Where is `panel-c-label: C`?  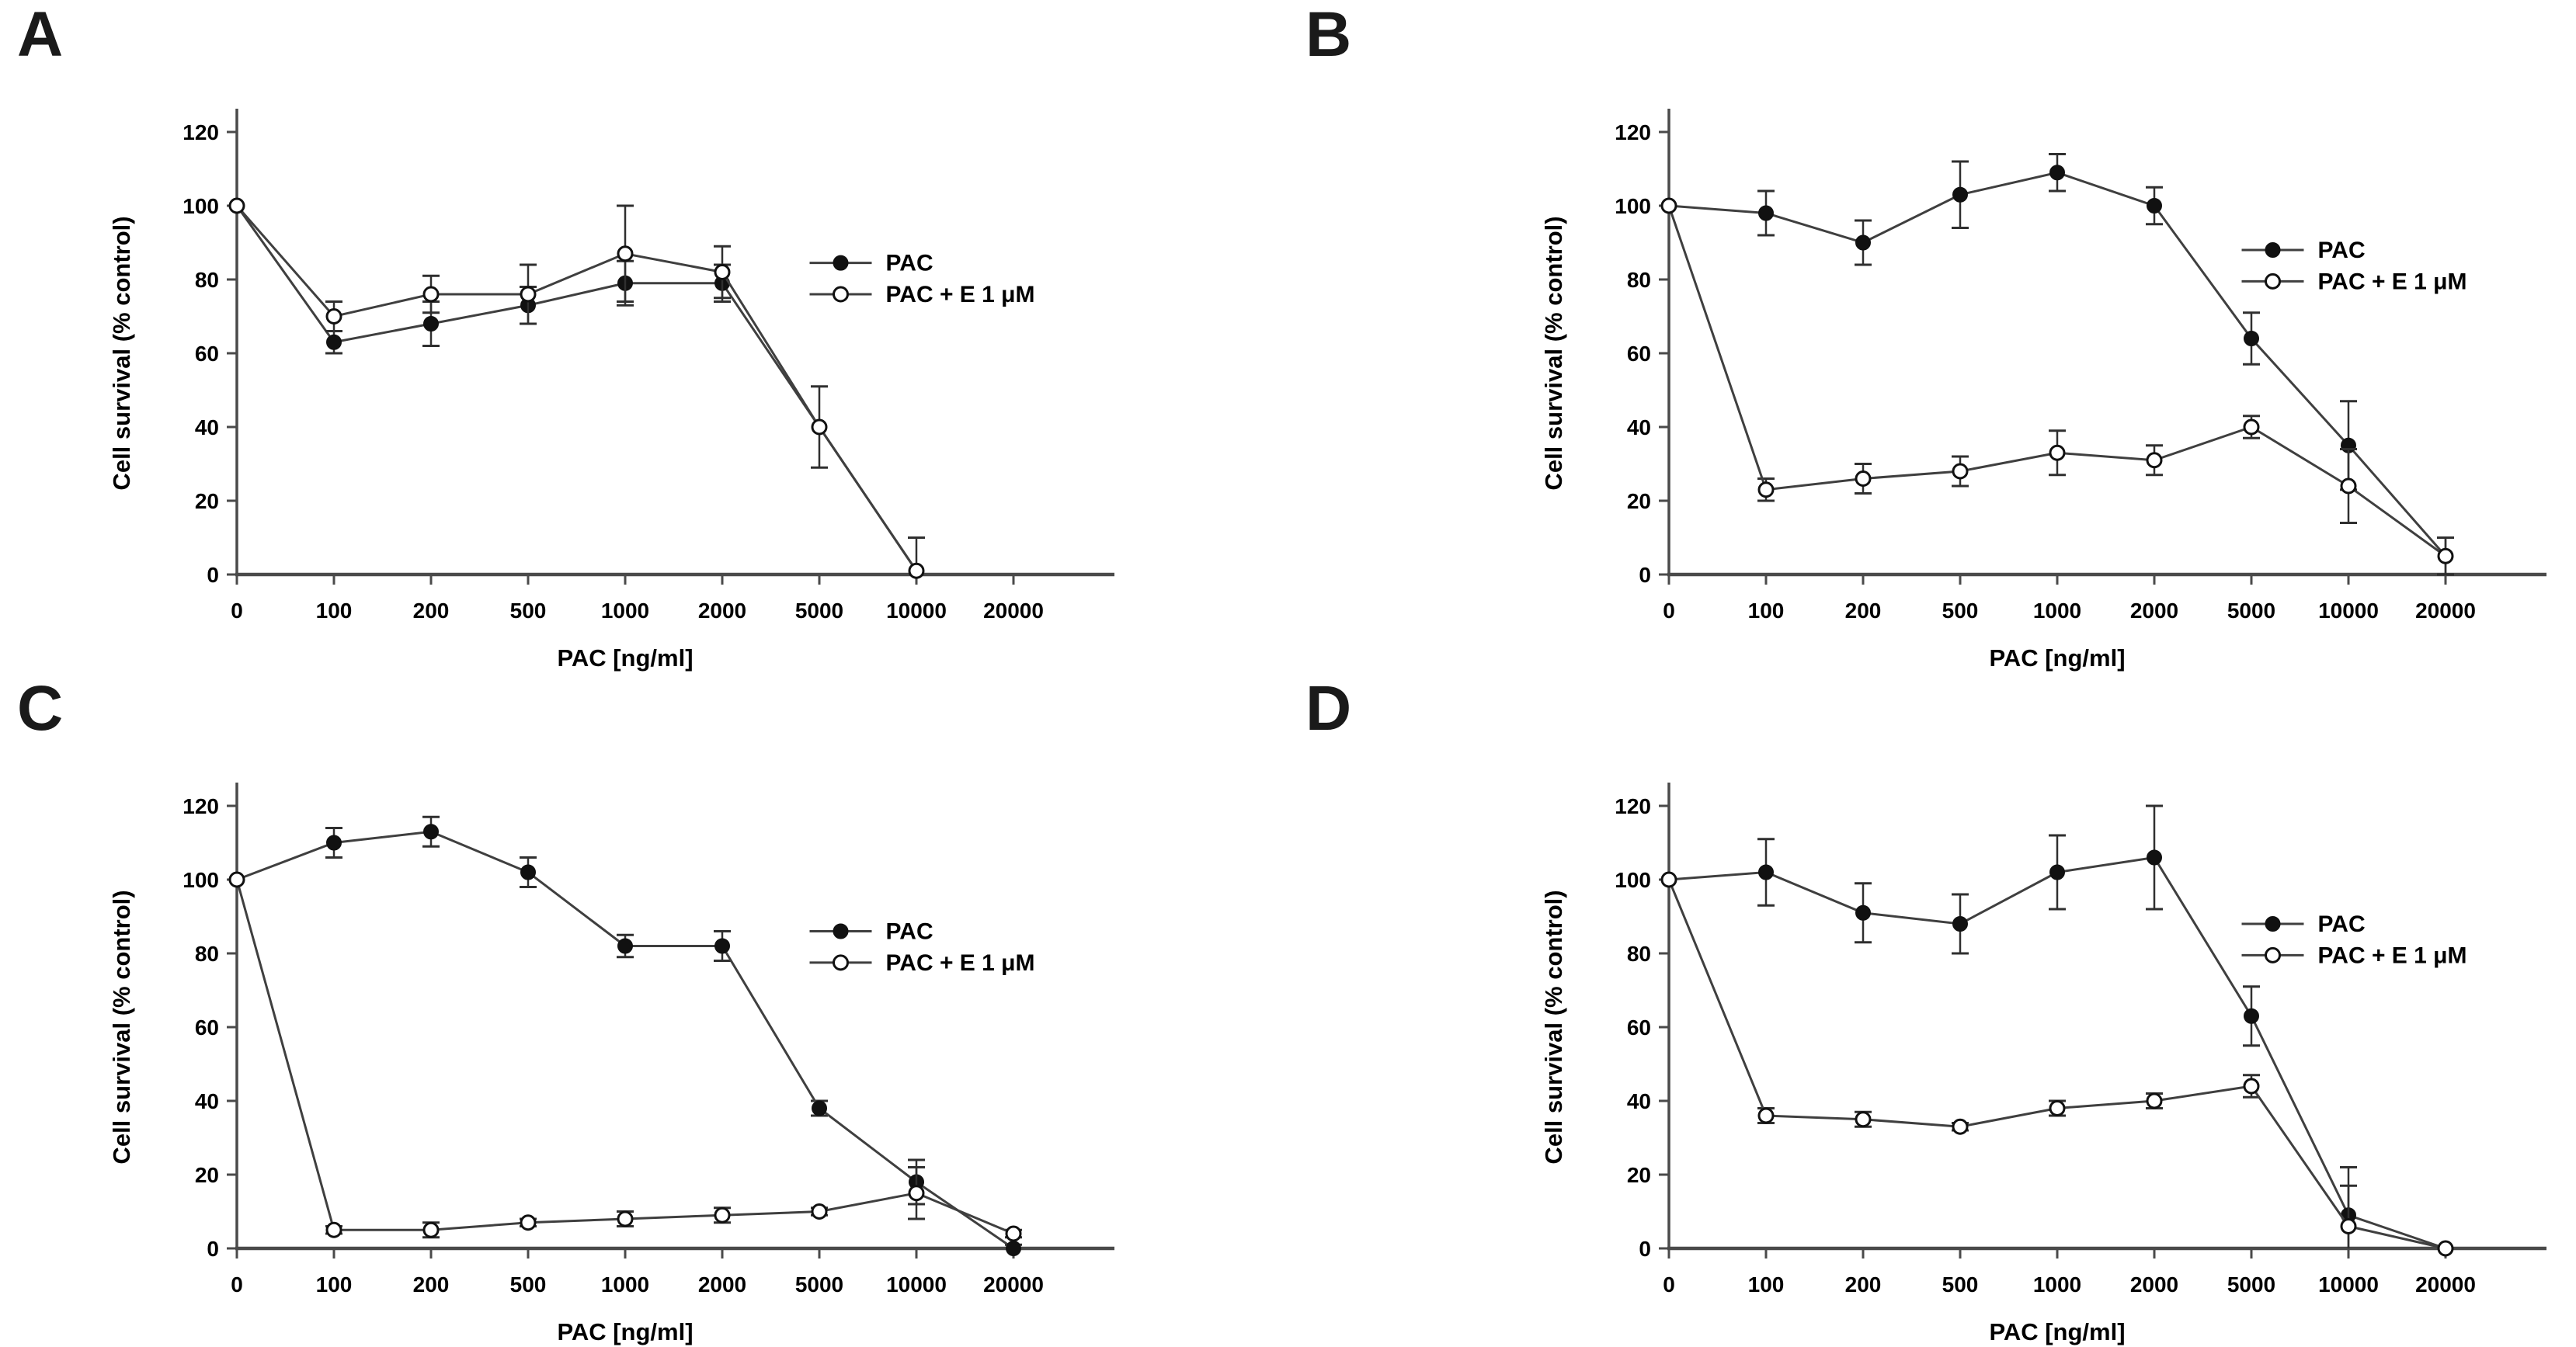 panel-c-label: C is located at coordinates (40, 708).